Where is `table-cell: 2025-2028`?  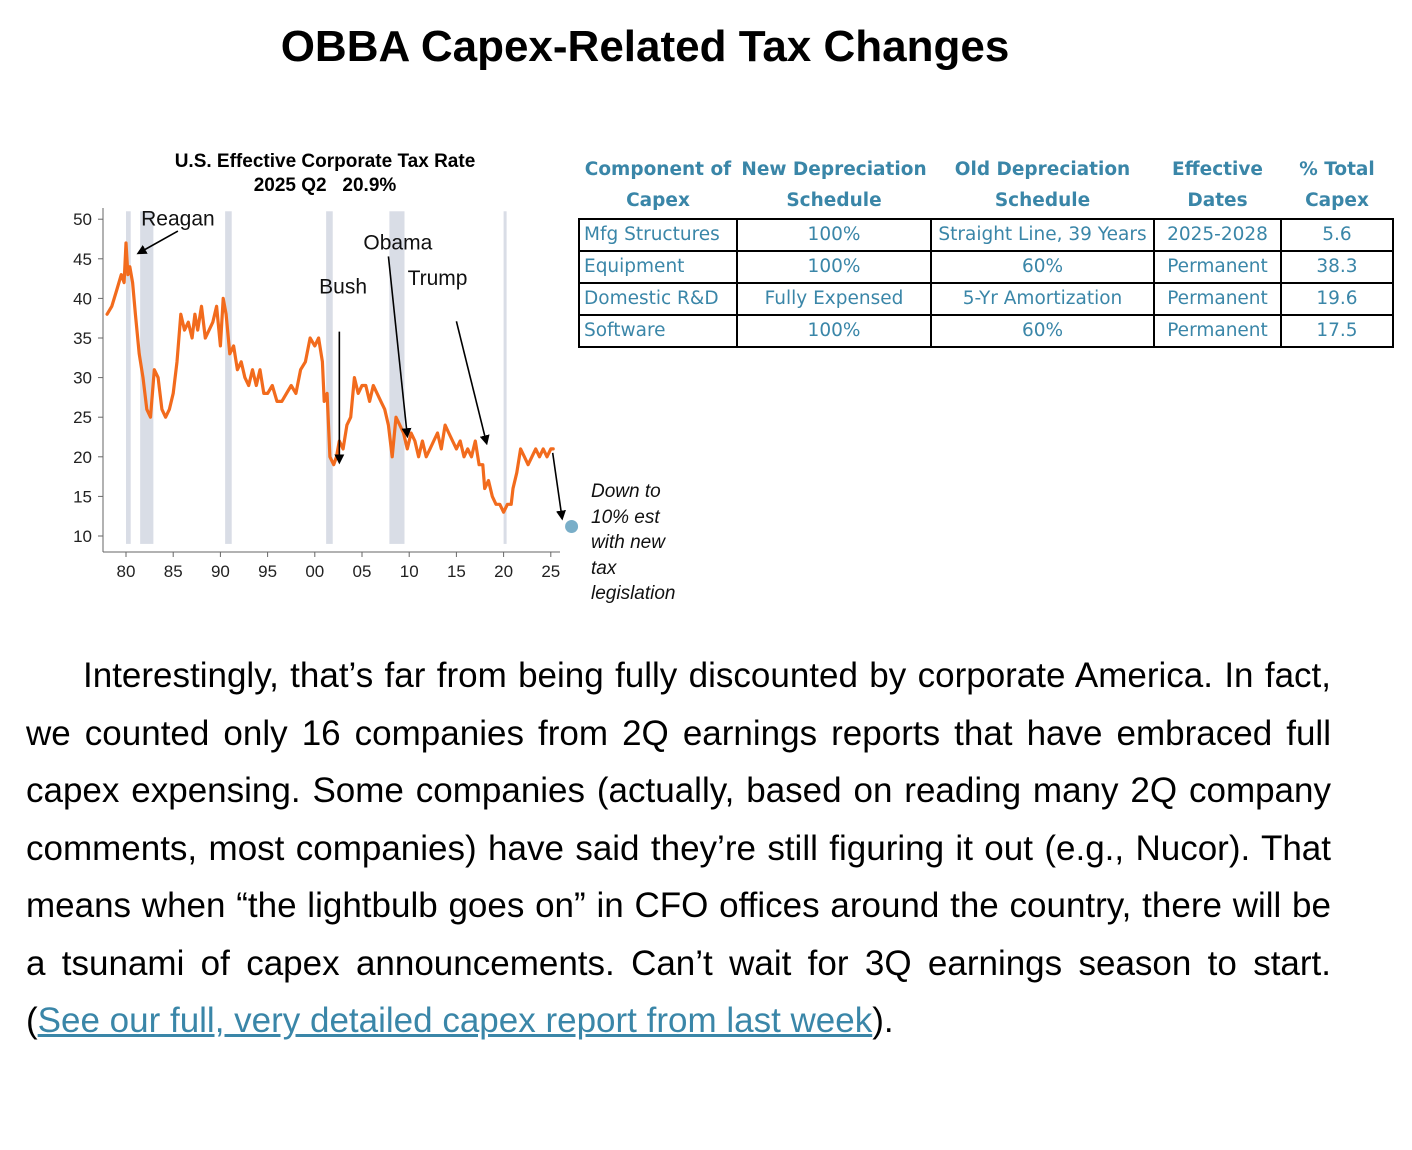 table-cell: 2025-2028 is located at coordinates (1217, 235).